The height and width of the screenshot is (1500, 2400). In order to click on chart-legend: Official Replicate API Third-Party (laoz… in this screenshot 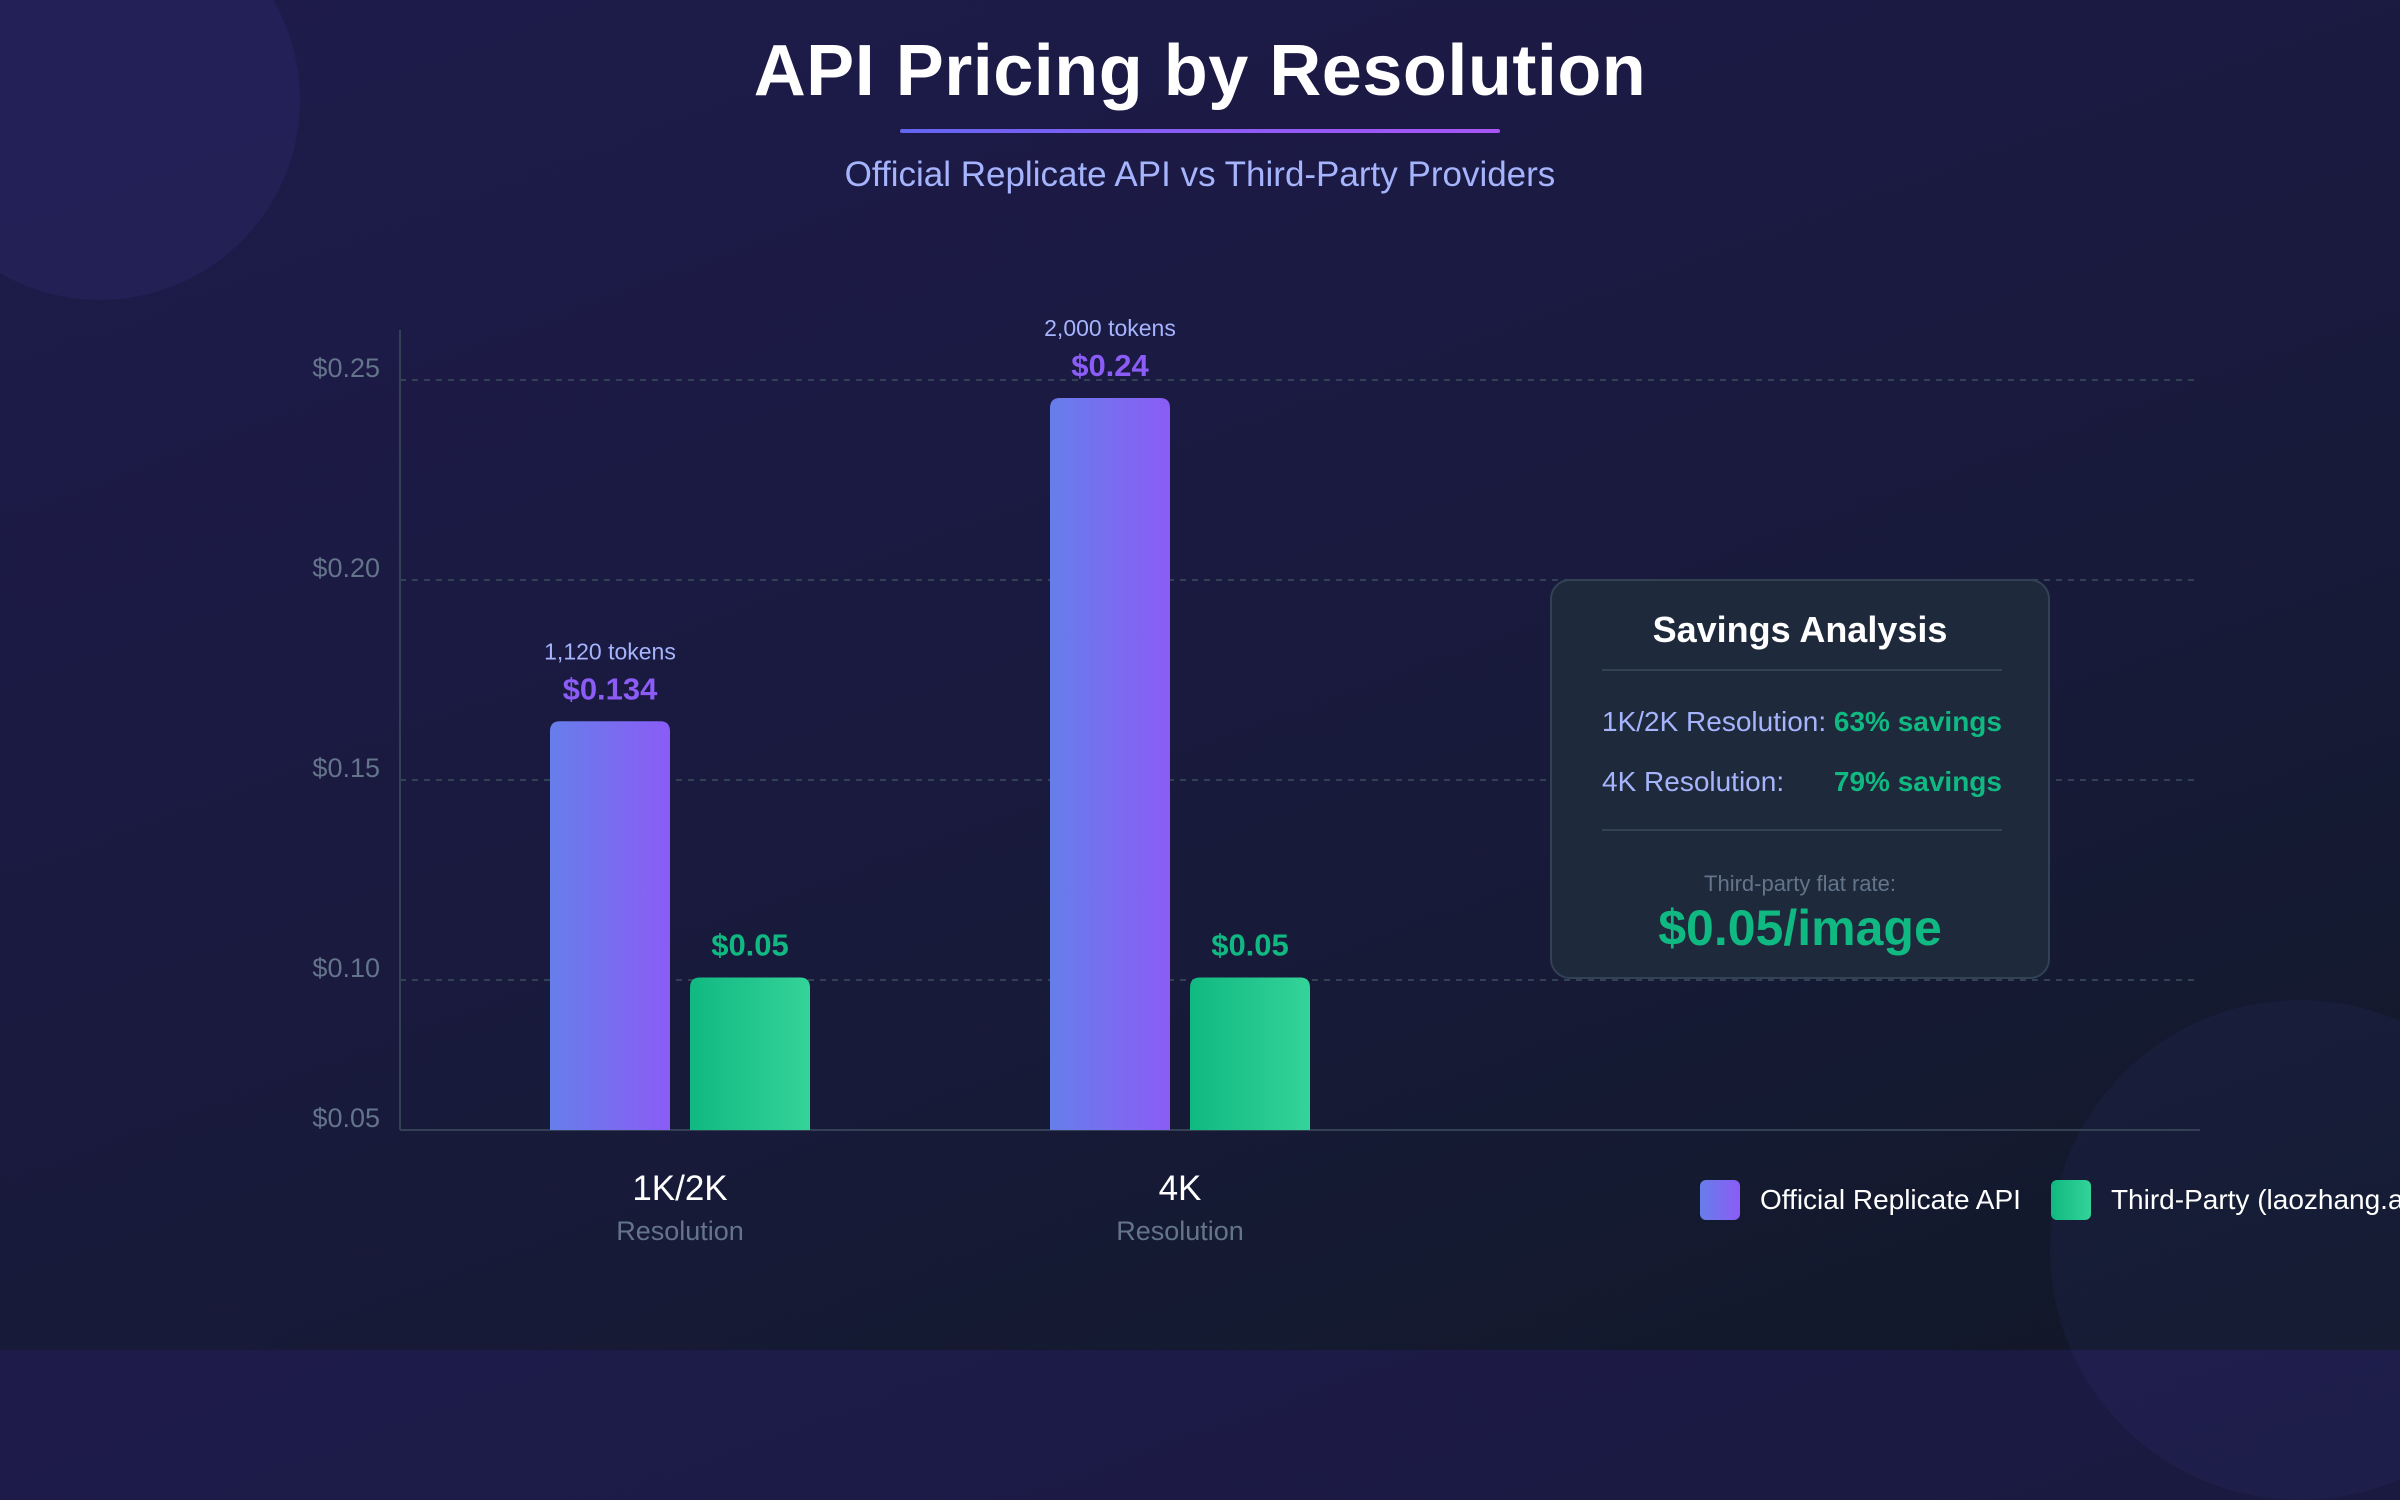, I will do `click(2050, 1200)`.